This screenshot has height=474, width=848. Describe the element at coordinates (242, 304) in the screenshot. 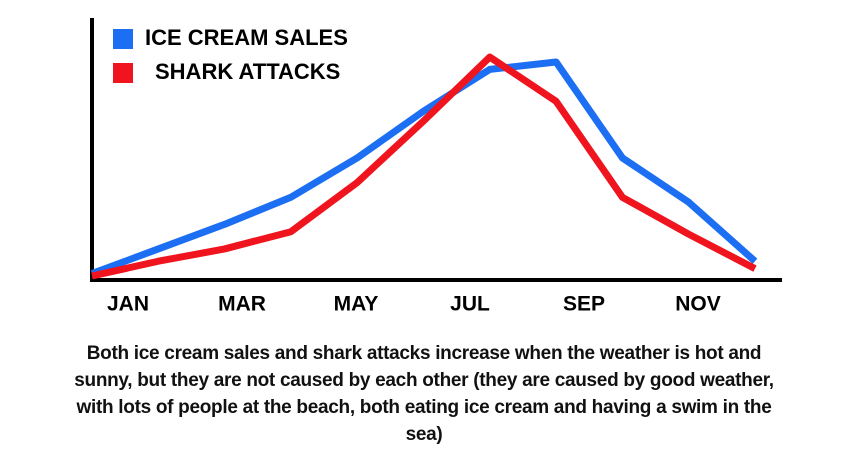

I see `x-tick-label: MAR` at that location.